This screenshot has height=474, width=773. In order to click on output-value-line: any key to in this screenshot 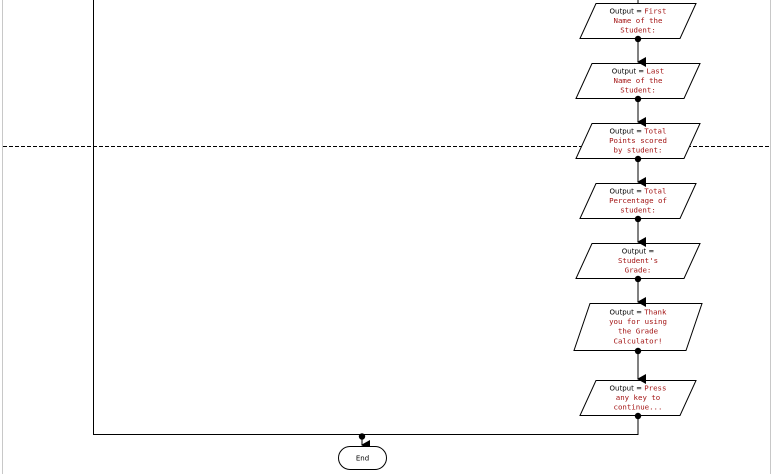, I will do `click(638, 397)`.